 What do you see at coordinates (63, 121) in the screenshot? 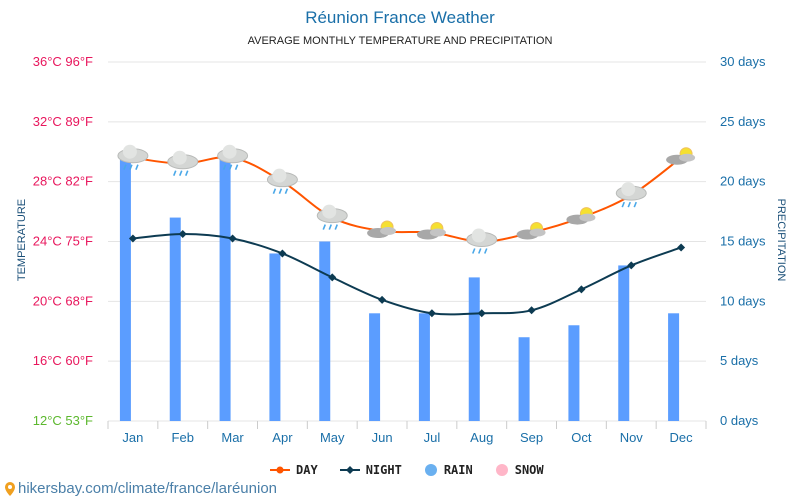
I see `left-tick-label: 32°C 89°F` at bounding box center [63, 121].